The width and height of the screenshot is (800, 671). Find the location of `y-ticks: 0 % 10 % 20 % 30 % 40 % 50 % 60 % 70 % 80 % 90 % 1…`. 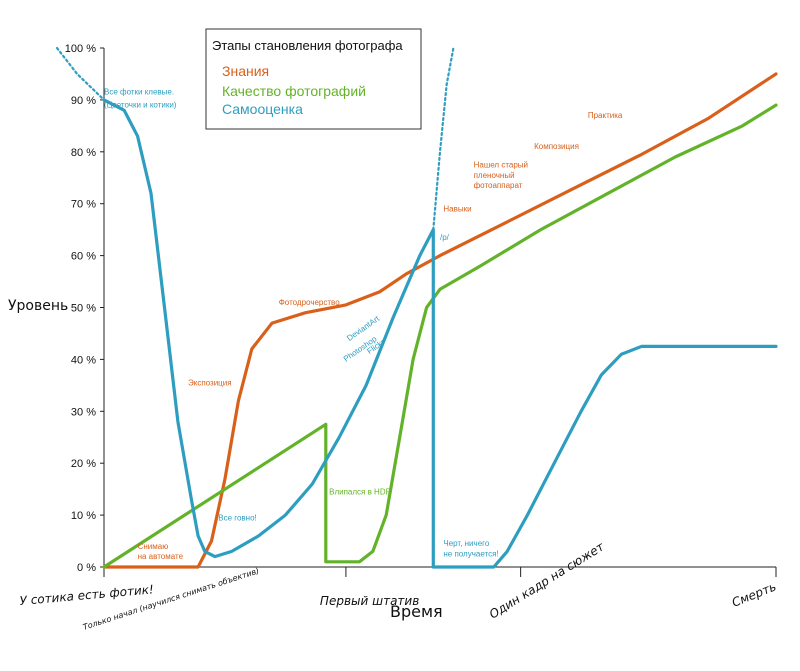

y-ticks: 0 % 10 % 20 % 30 % 40 % 50 % 60 % 70 % 80 % 90 % 1… is located at coordinates (84, 308).